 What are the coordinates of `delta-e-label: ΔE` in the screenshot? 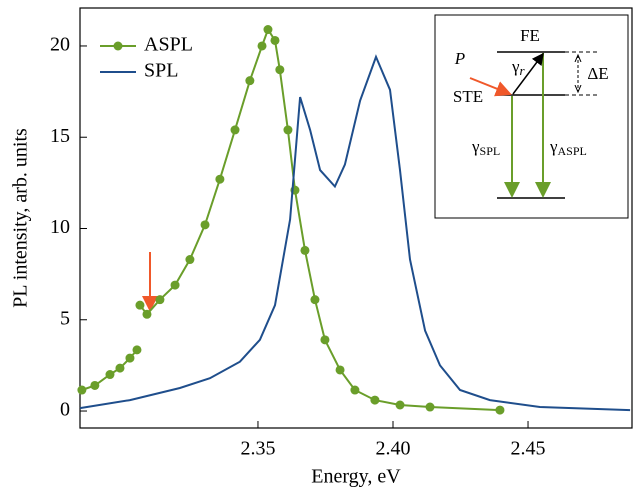 It's located at (597, 73).